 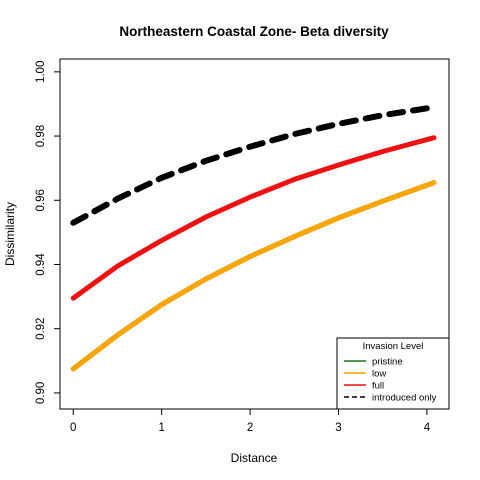 I want to click on y-tick-label: 0.94, so click(x=41, y=264).